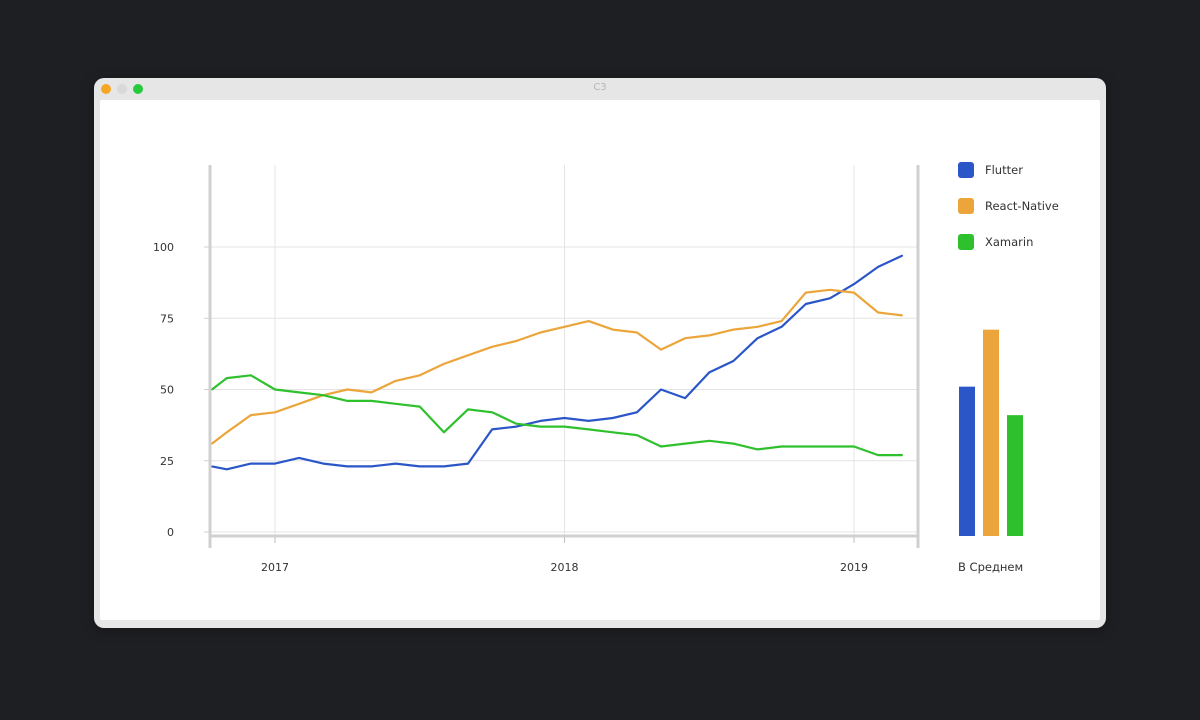 The image size is (1200, 720). Describe the element at coordinates (1015, 475) in the screenshot. I see `average-bar-xamarin` at that location.